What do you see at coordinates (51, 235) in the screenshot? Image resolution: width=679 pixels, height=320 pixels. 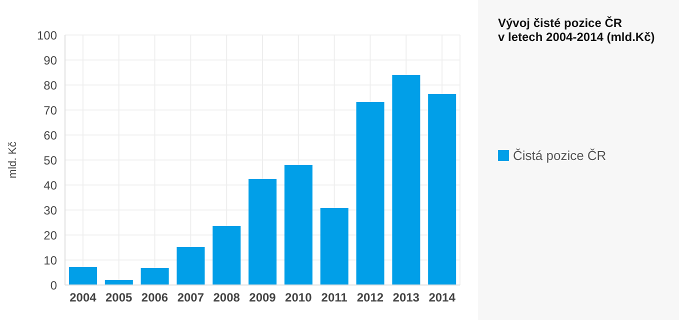 I see `y-tick-label: 20` at bounding box center [51, 235].